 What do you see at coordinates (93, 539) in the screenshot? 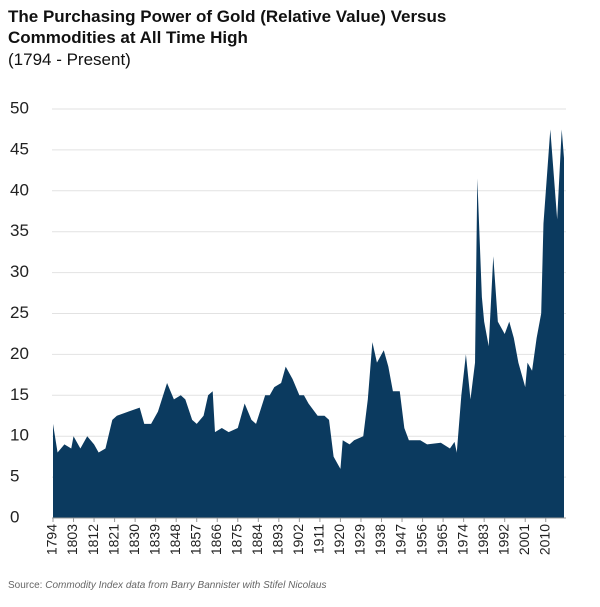
I see `x-tick-label: 1812` at bounding box center [93, 539].